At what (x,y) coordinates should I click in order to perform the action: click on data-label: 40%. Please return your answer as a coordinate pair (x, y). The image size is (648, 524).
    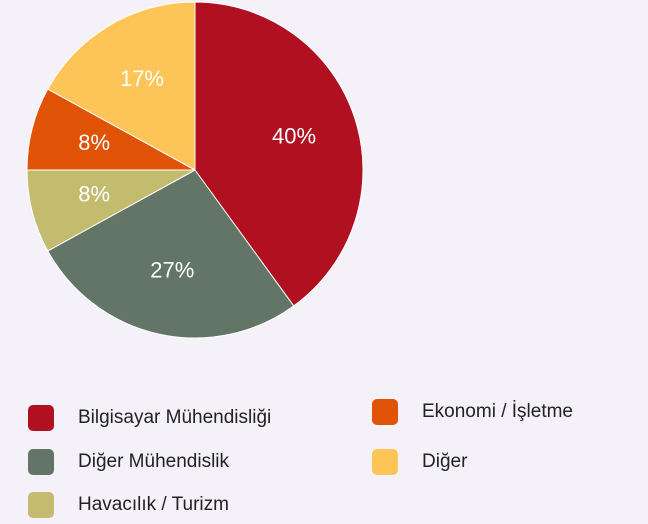
    Looking at the image, I should click on (294, 136).